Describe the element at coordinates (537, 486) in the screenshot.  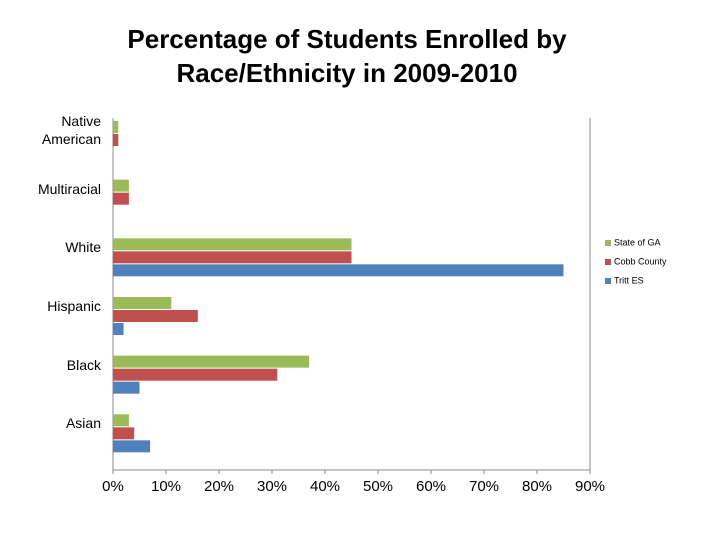
I see `x-tick-label: 80%` at that location.